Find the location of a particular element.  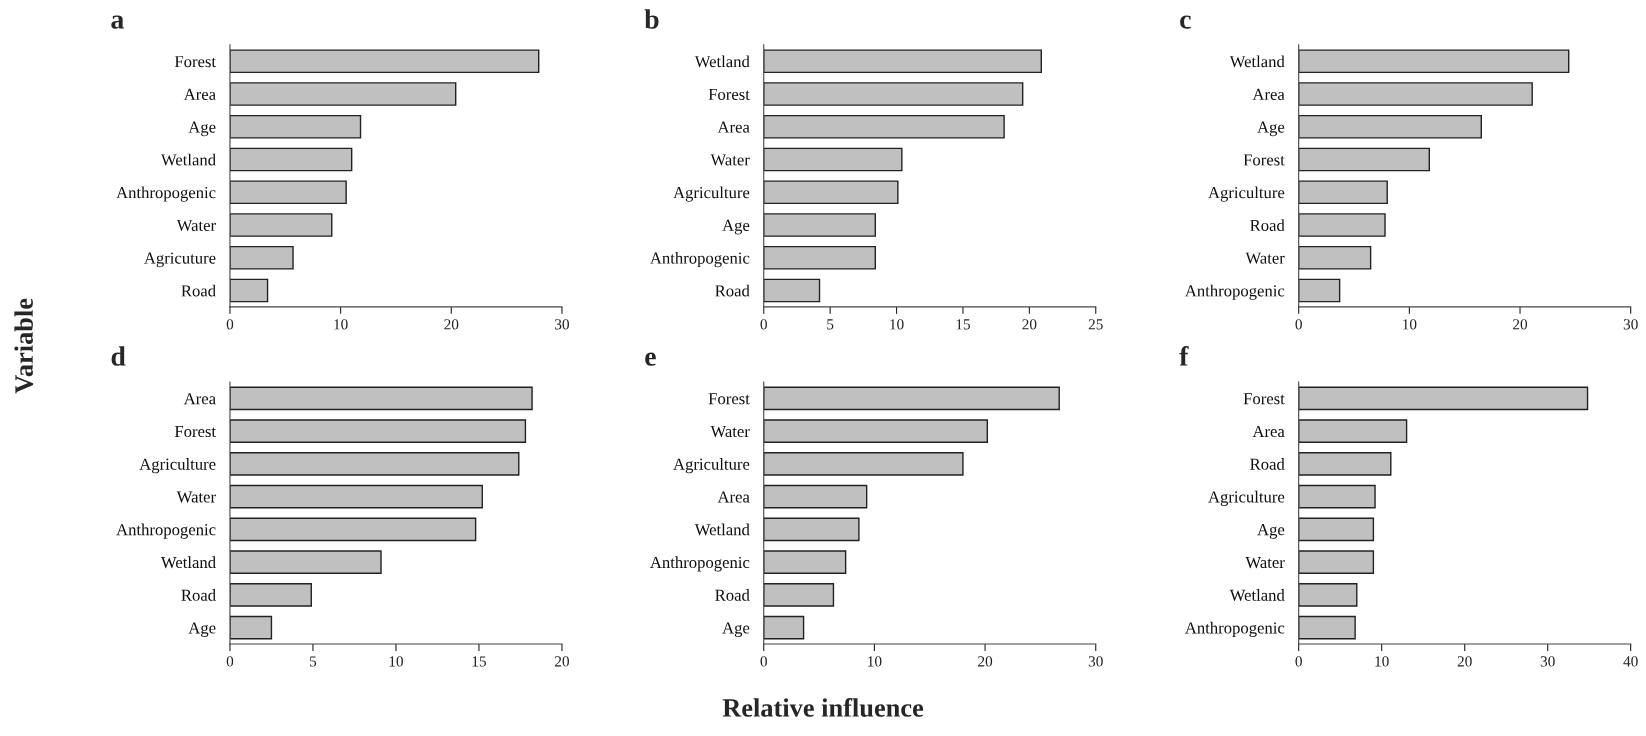

chart-title: c is located at coordinates (1185, 22).